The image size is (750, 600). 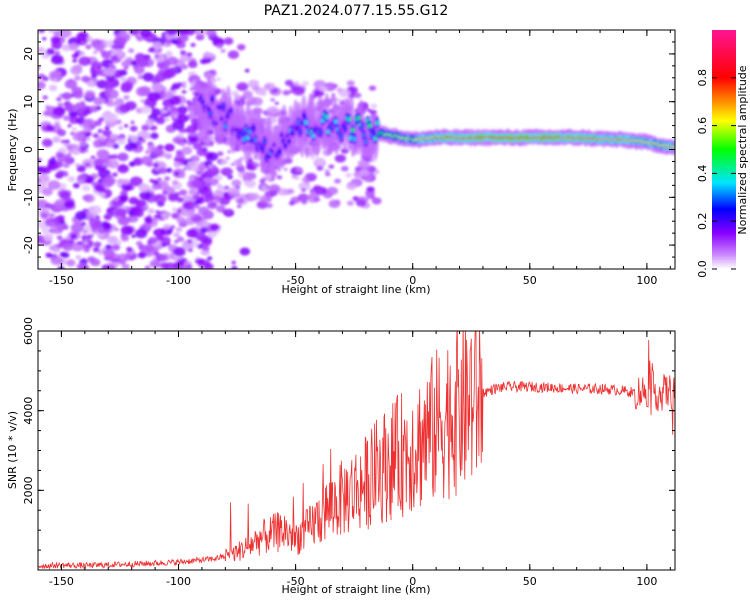 I want to click on x-tick-label: -50, so click(x=296, y=280).